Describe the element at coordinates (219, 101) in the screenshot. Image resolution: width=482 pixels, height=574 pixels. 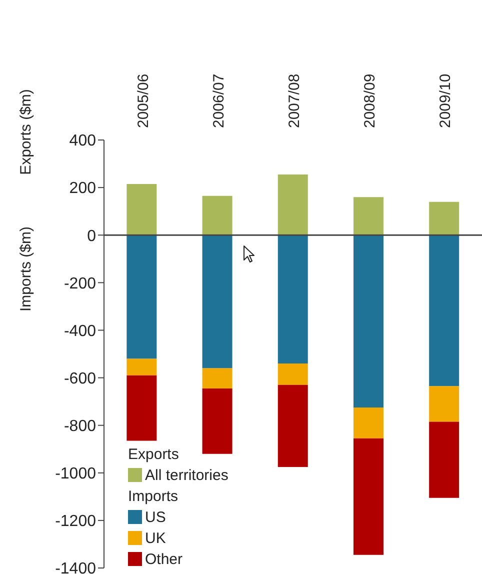
I see `x-tick-label: 2006/07` at that location.